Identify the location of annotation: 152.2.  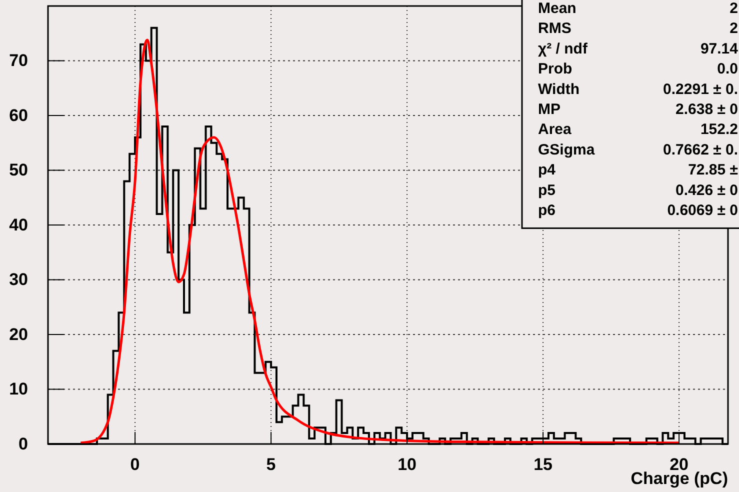
(719, 129).